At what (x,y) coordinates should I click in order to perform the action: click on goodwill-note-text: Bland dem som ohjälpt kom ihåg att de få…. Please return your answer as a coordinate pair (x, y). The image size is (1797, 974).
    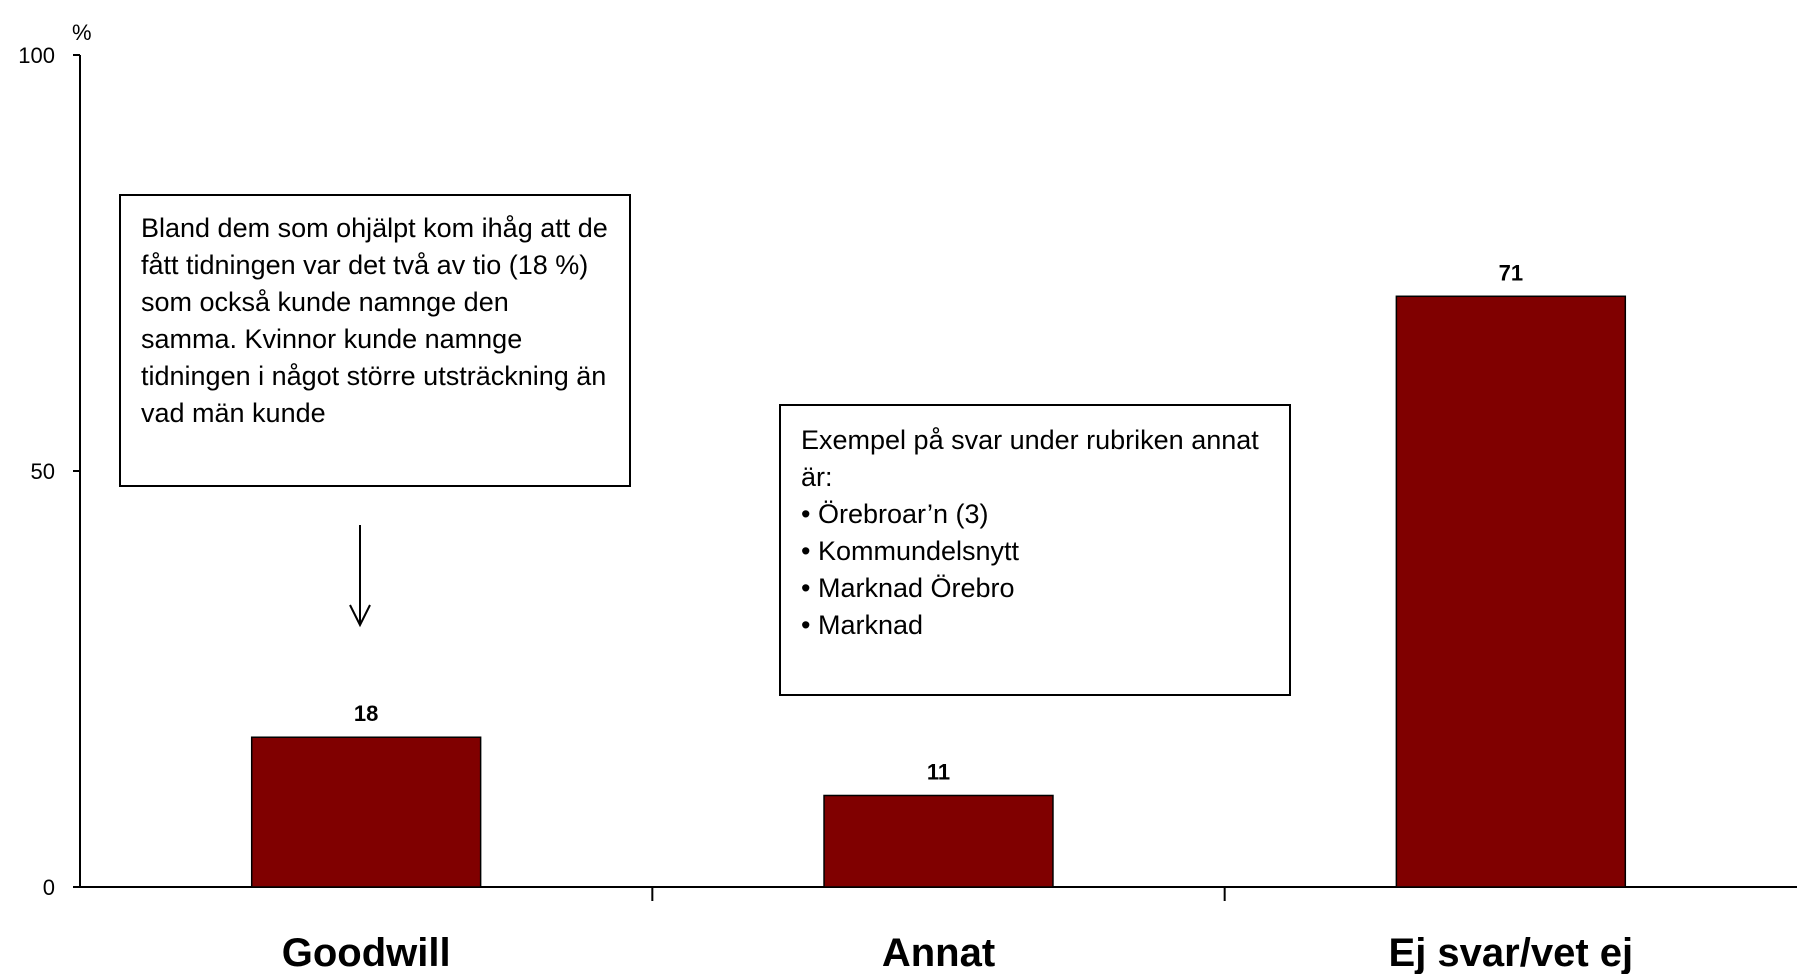
    Looking at the image, I should click on (374, 320).